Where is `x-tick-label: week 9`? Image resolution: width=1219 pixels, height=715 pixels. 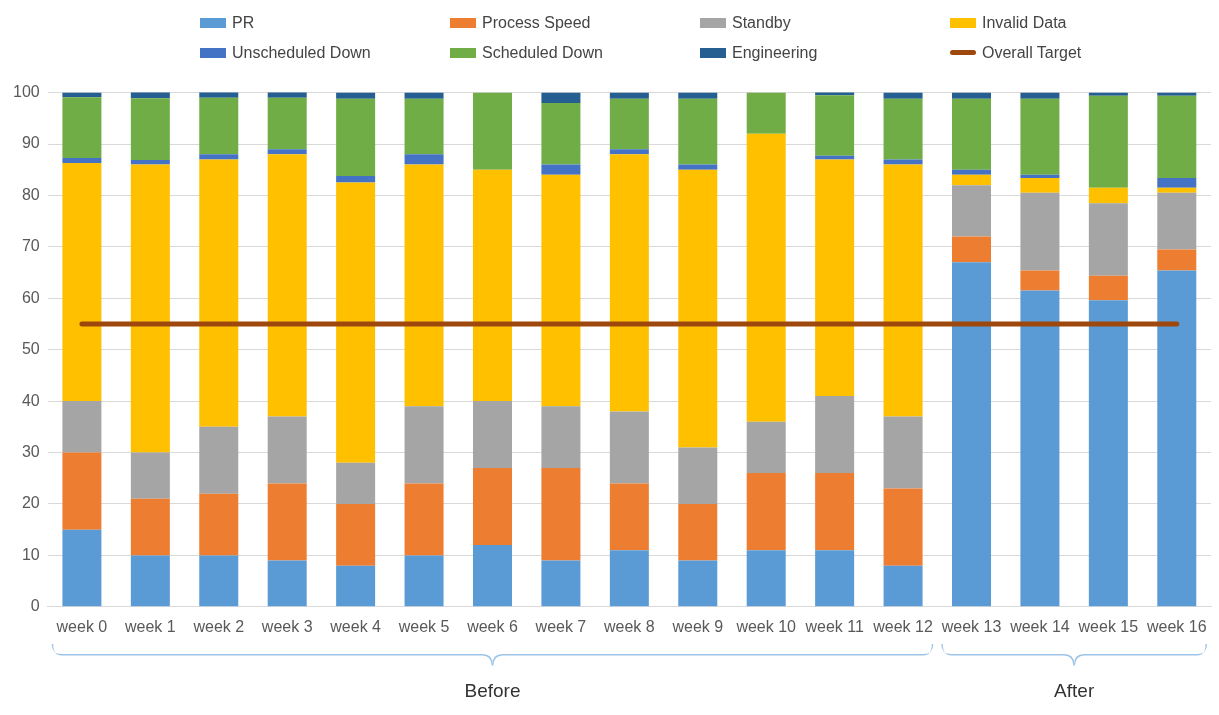
x-tick-label: week 9 is located at coordinates (697, 626).